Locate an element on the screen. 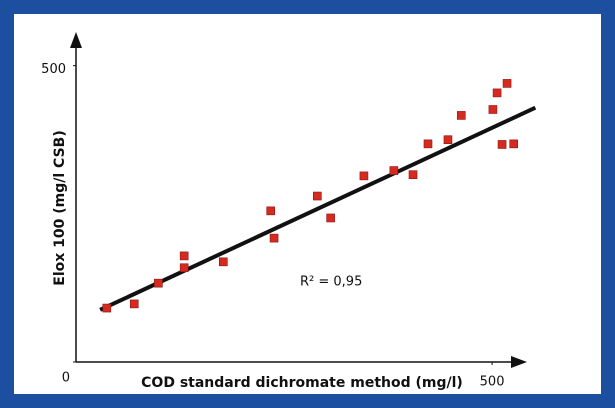  y-axis-arrow is located at coordinates (76, 40).